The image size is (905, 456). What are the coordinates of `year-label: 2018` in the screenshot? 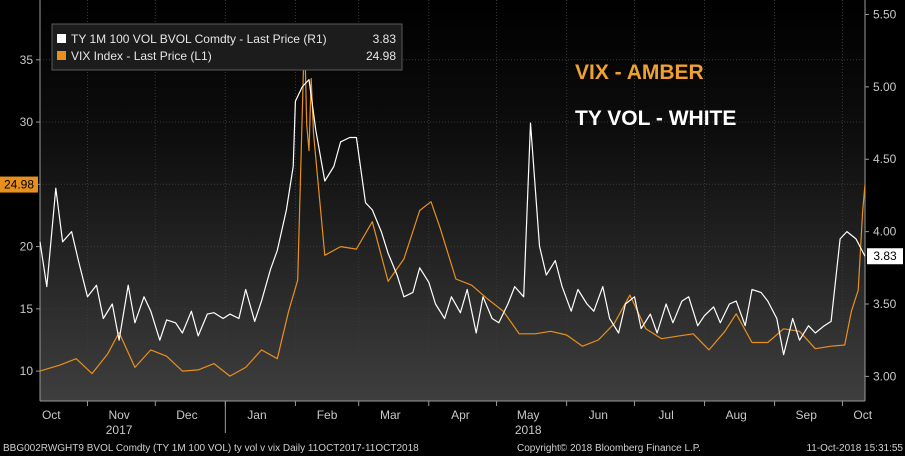 It's located at (528, 430).